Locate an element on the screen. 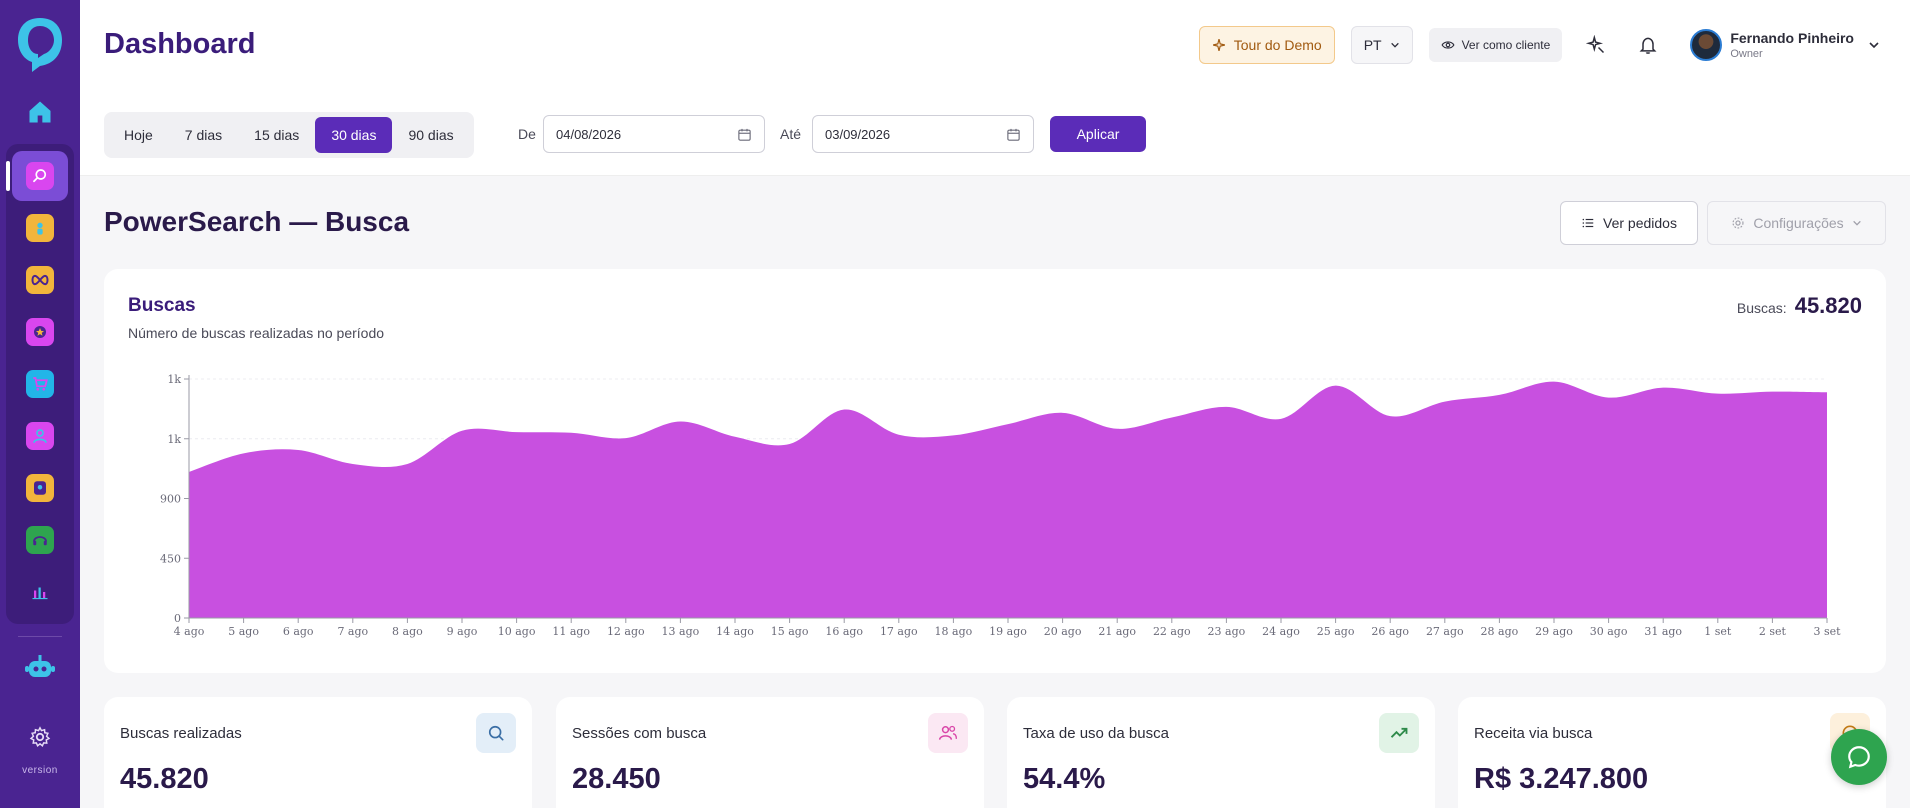 Image resolution: width=1910 pixels, height=808 pixels. x-tick-label: 18 ago is located at coordinates (954, 631).